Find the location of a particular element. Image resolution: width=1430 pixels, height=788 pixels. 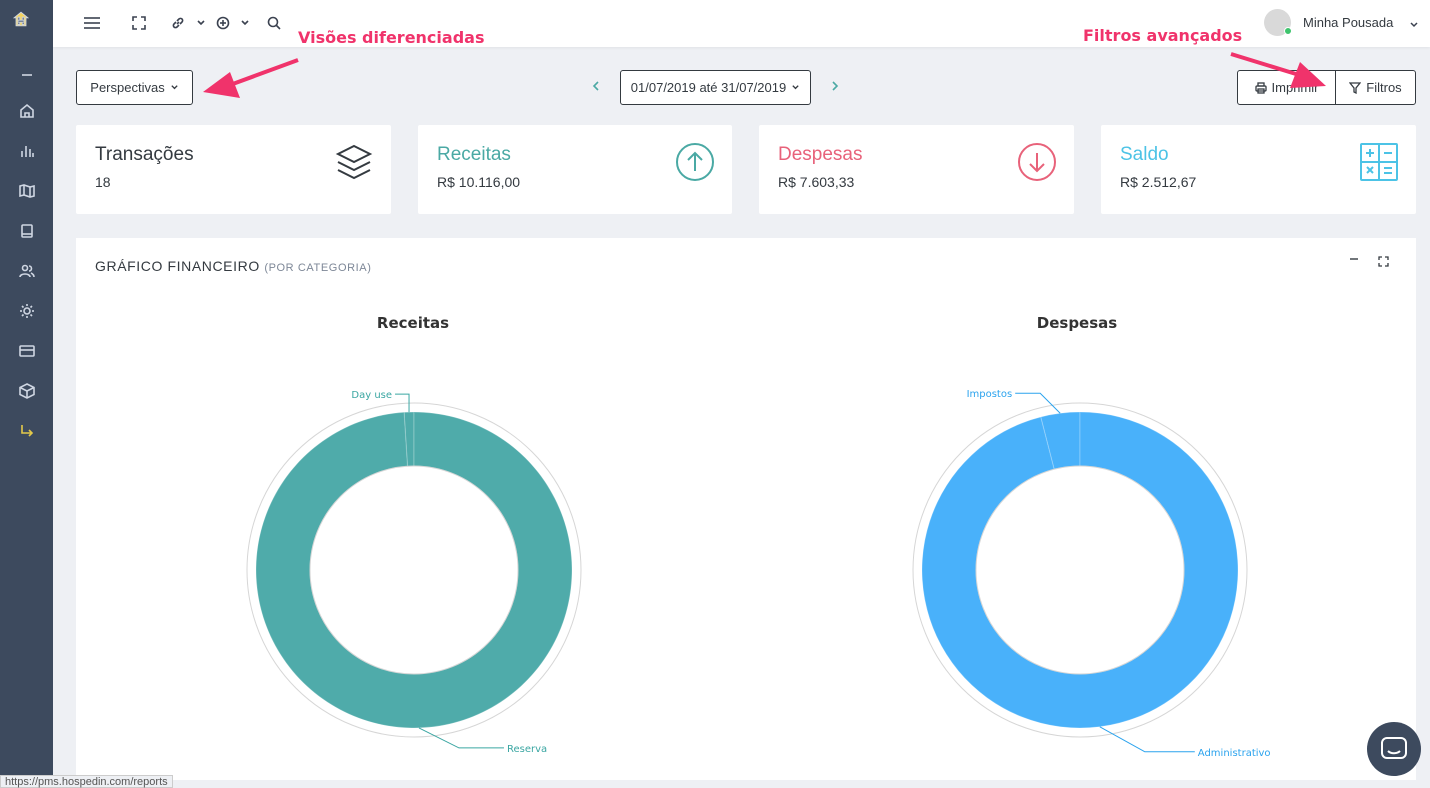

filter-icon is located at coordinates (1355, 87).